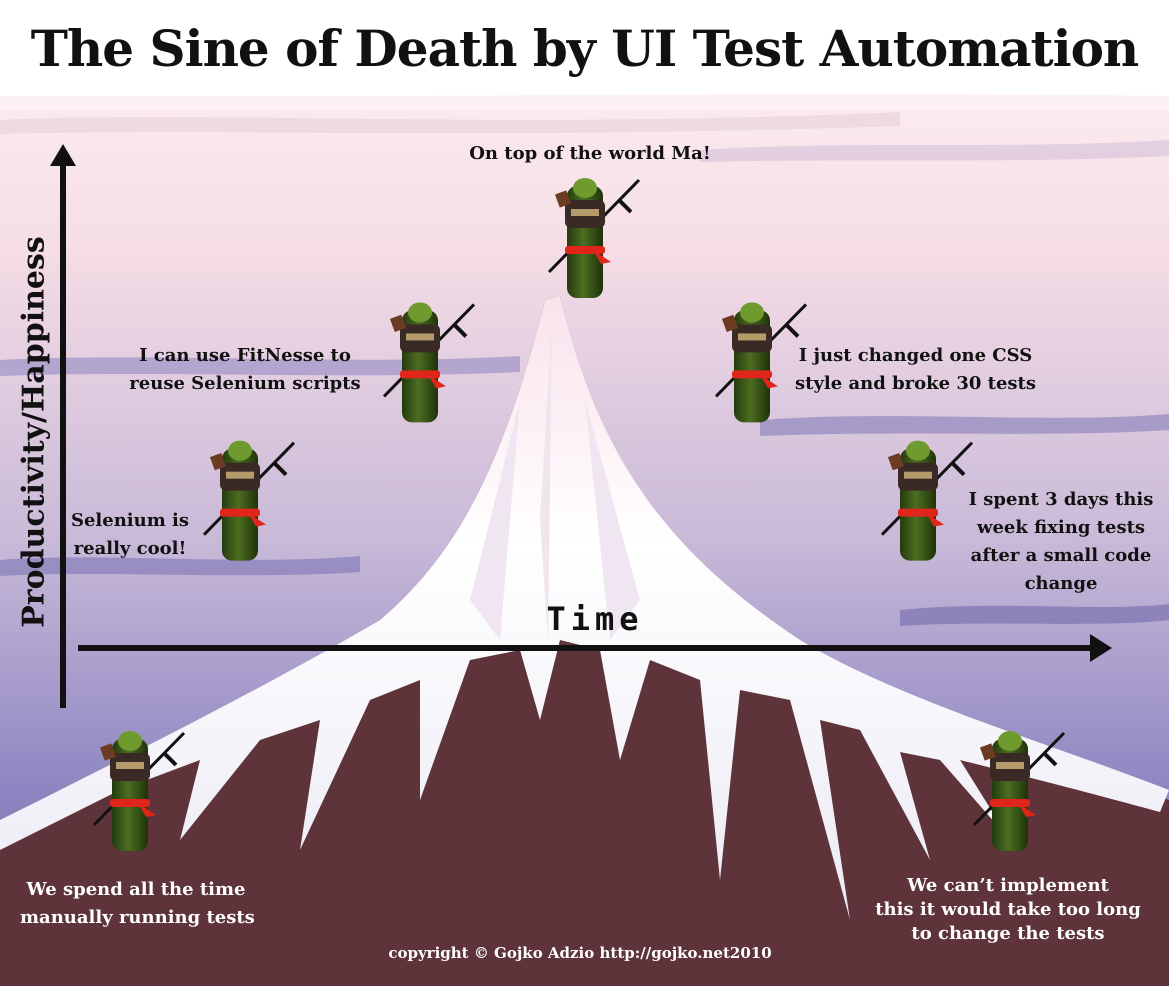  Describe the element at coordinates (245, 383) in the screenshot. I see `caption-line: reuse Selenium scripts` at that location.